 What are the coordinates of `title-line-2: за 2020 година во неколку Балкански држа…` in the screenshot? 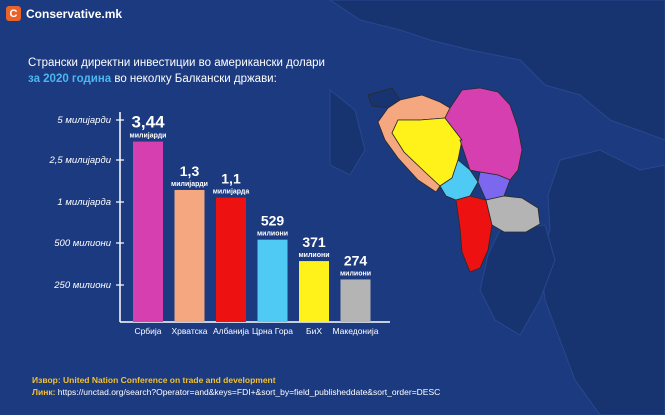 It's located at (178, 79).